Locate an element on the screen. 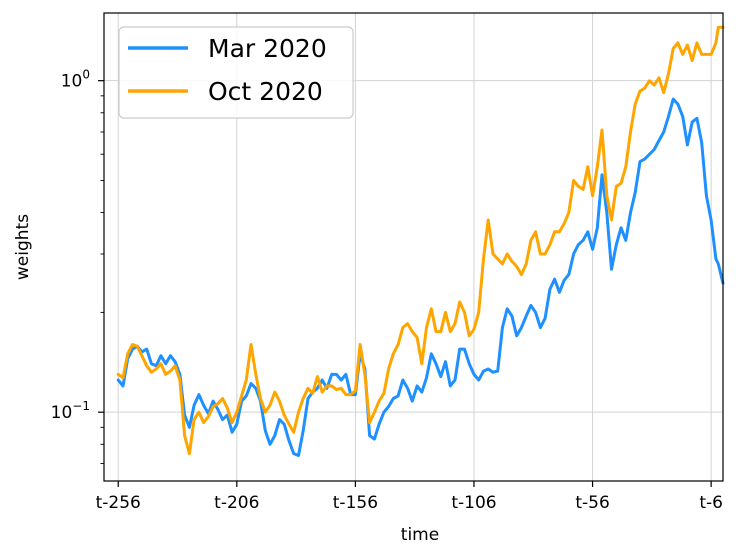 This screenshot has height=556, width=748. y-tick-label: 10⁰ is located at coordinates (75, 80).